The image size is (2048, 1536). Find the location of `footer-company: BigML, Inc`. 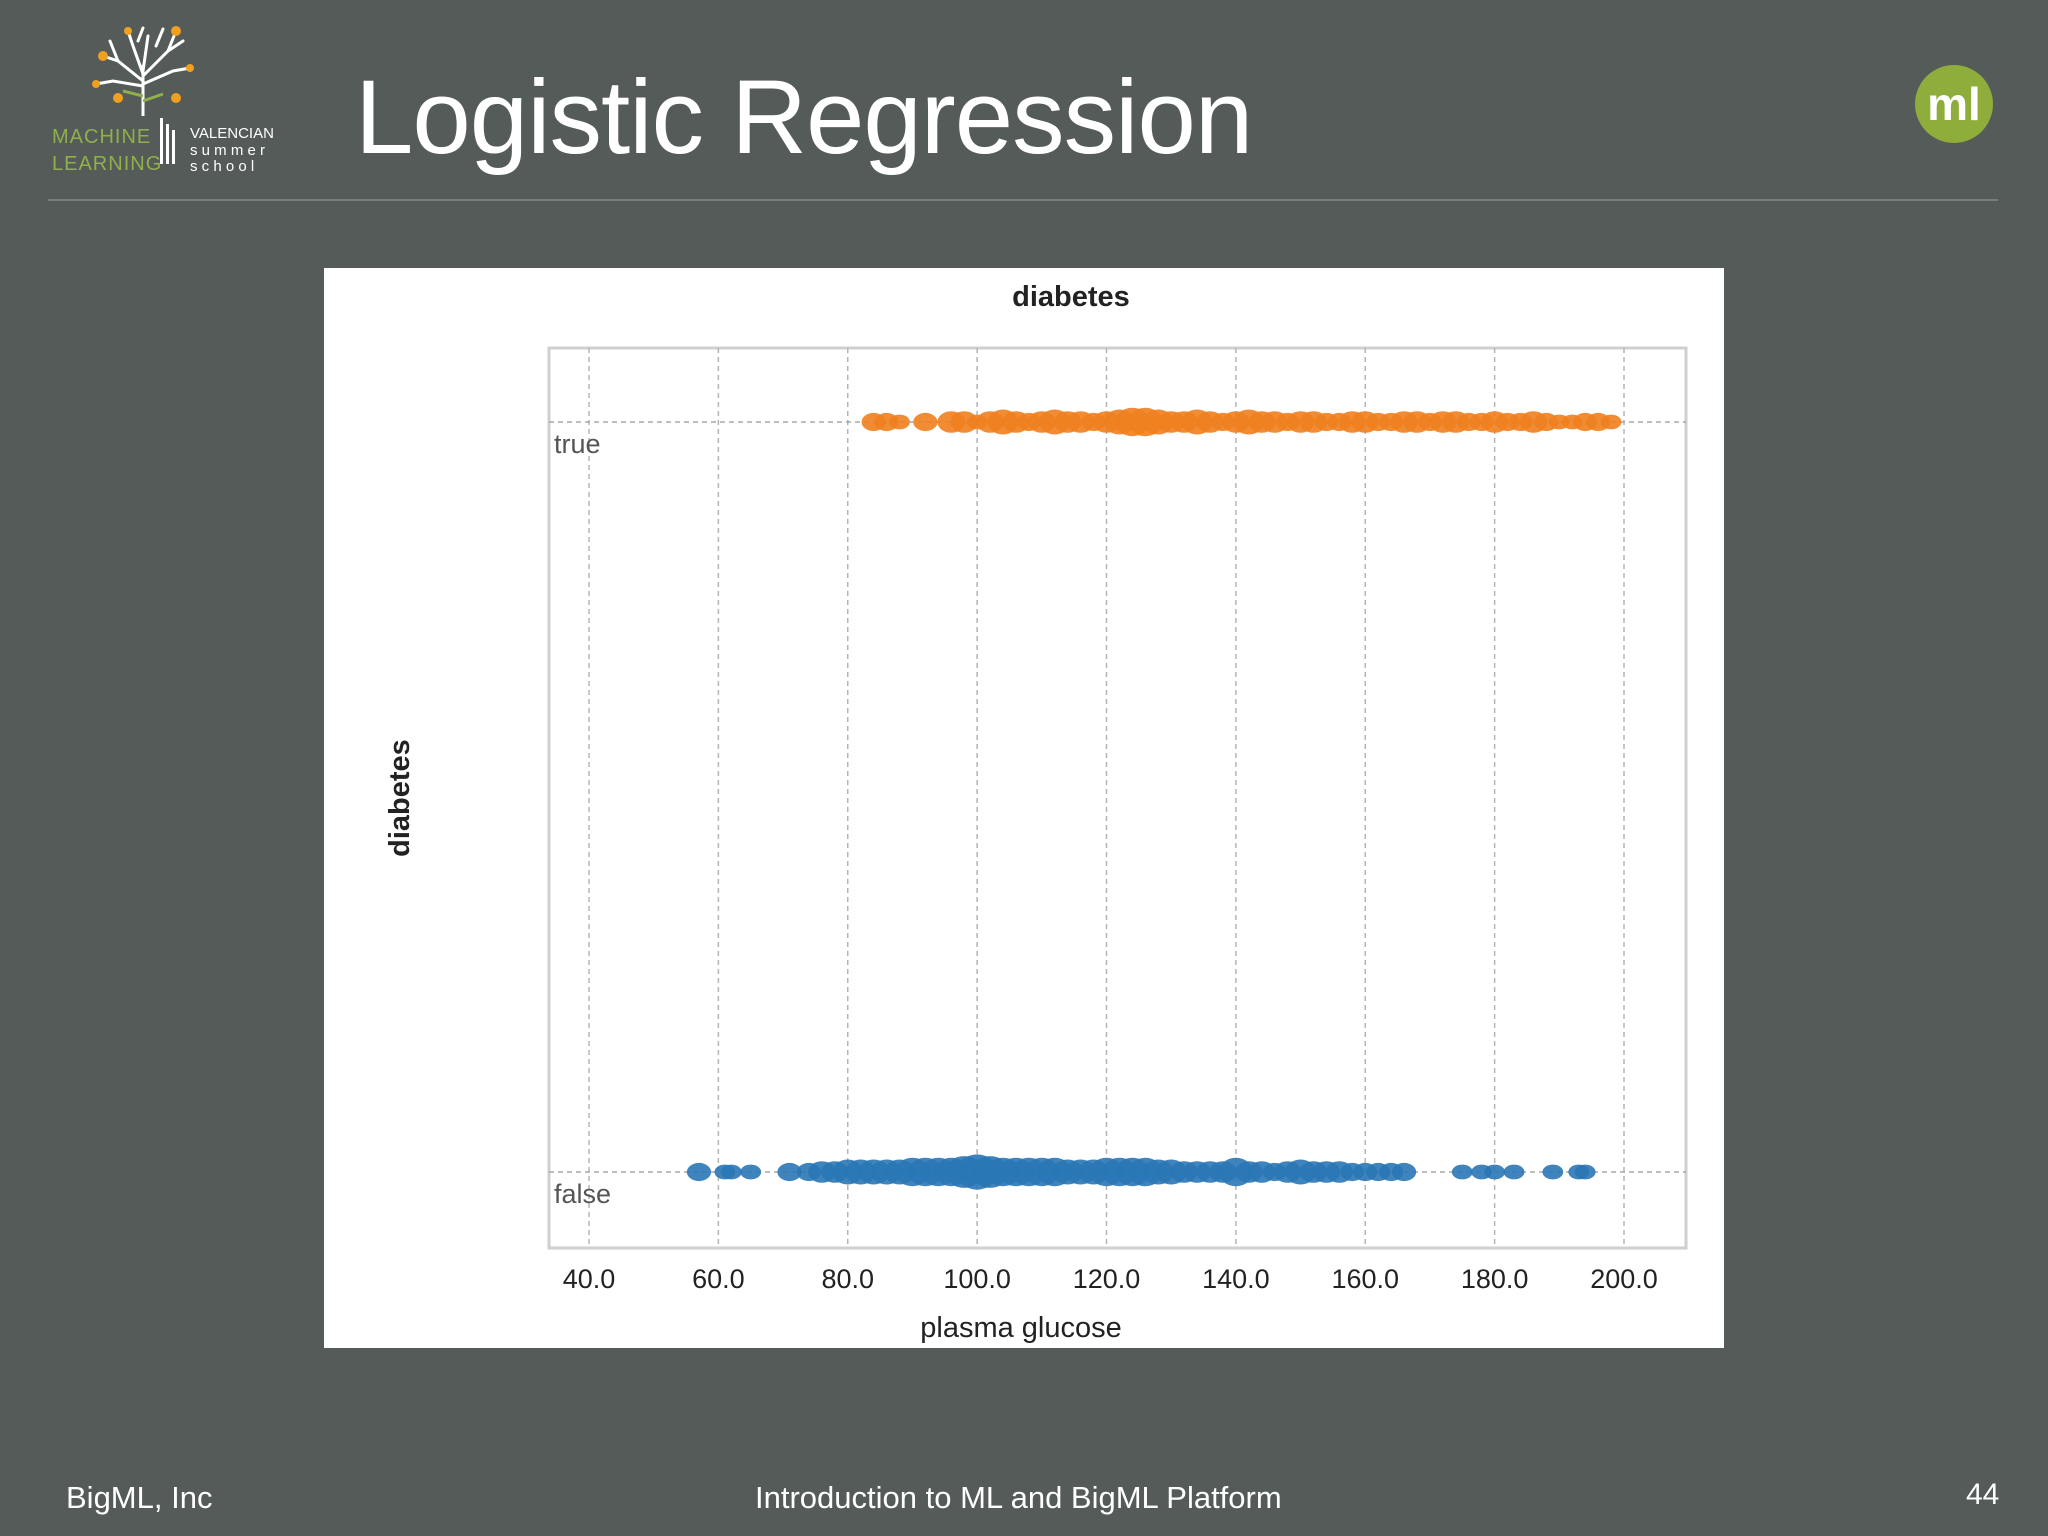

footer-company: BigML, Inc is located at coordinates (139, 1497).